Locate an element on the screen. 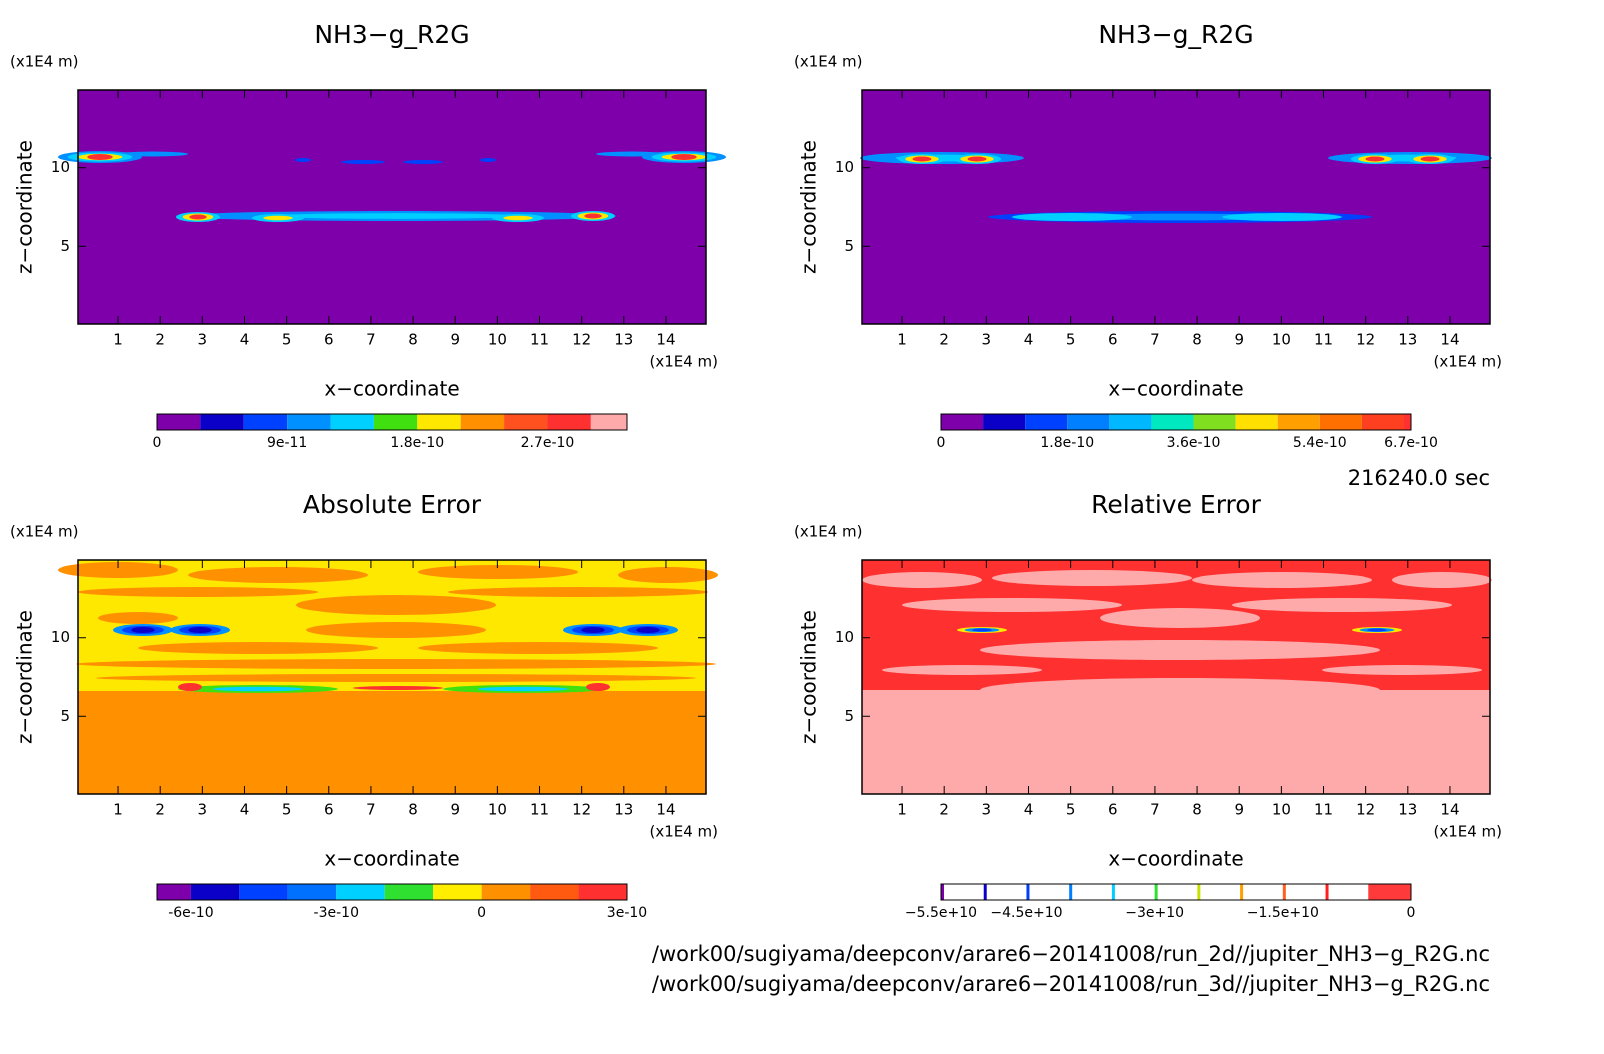 The height and width of the screenshot is (1054, 1604). colorbar-tick-label: 1.8e-10 is located at coordinates (1067, 443).